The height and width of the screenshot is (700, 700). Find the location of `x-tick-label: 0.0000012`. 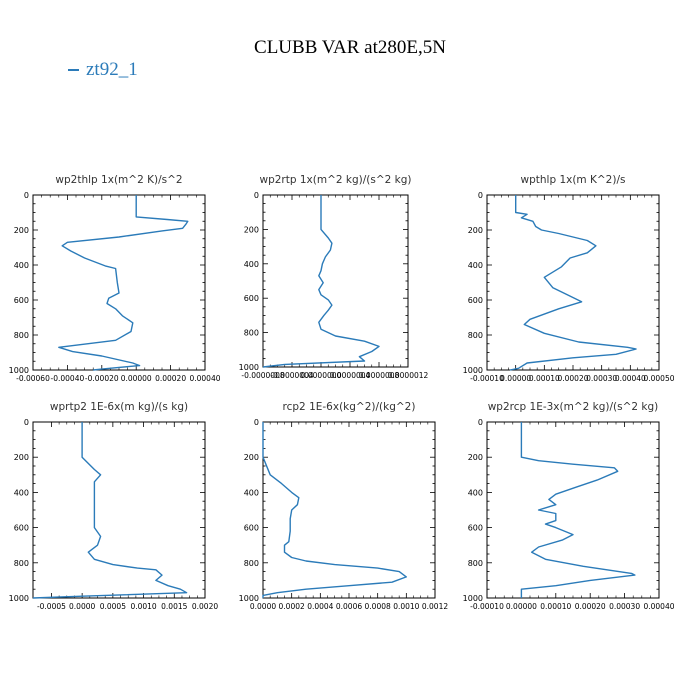

x-tick-label: 0.0000012 is located at coordinates (408, 375).